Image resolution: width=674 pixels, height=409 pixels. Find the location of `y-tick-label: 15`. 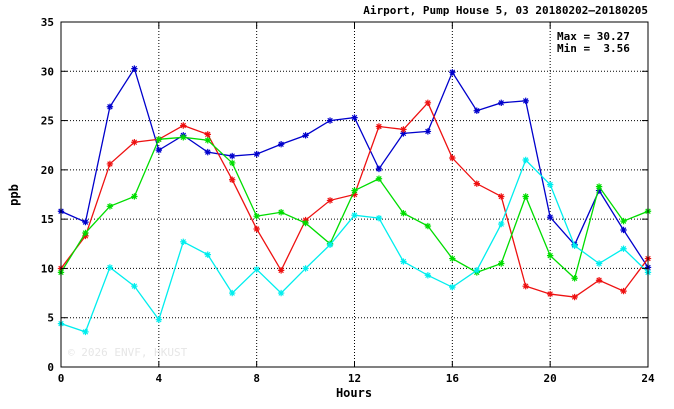

y-tick-label: 15 is located at coordinates (47, 219).